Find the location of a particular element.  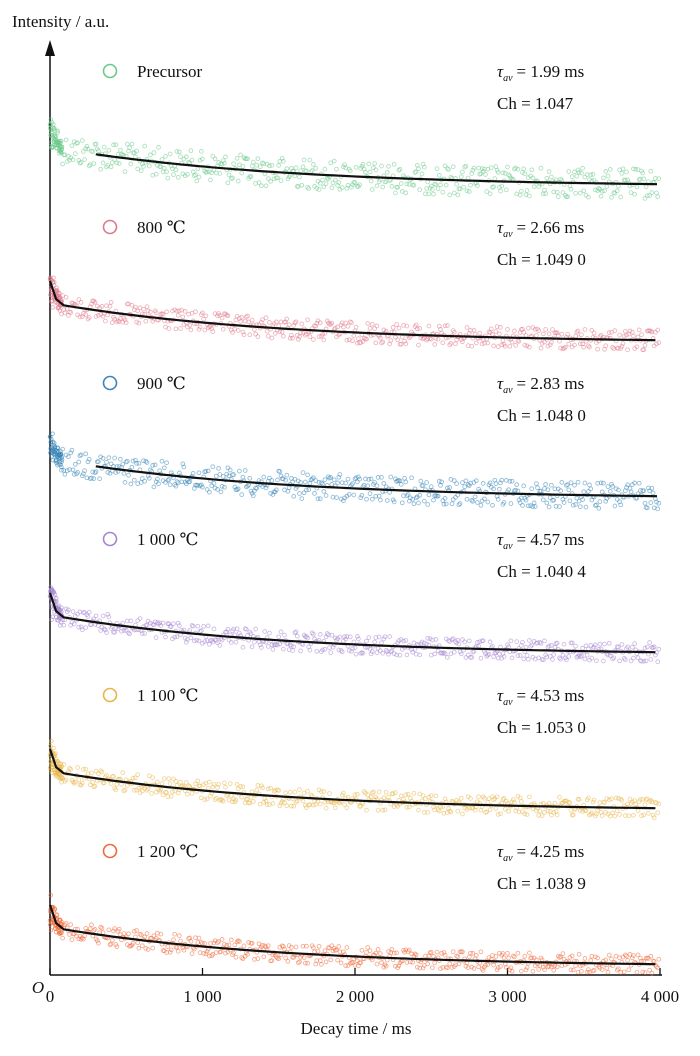

ch-value: Ch = 1.048 0 is located at coordinates (541, 415).